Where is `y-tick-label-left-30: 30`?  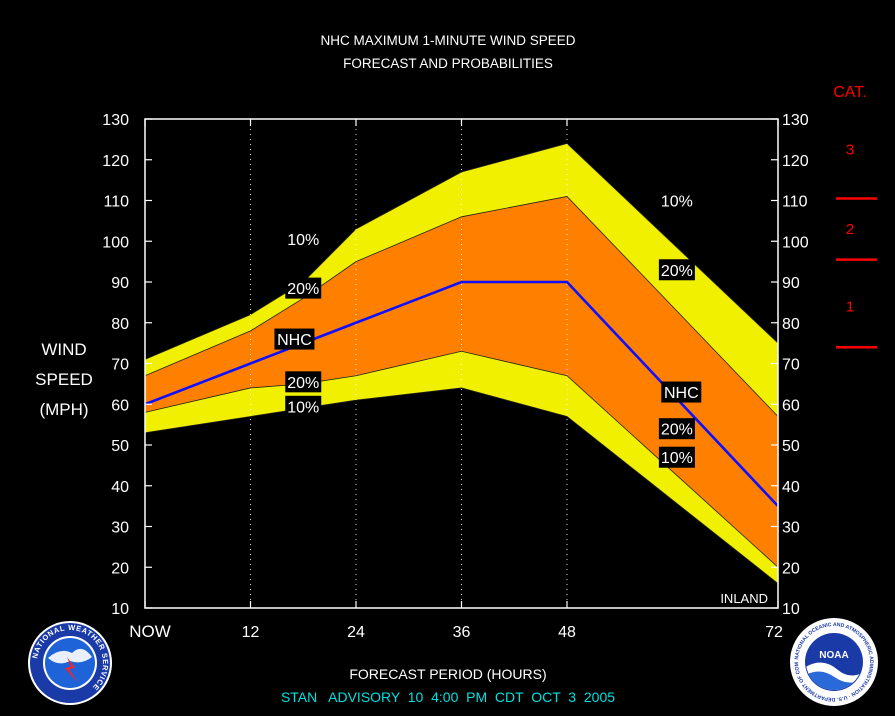 y-tick-label-left-30: 30 is located at coordinates (120, 528).